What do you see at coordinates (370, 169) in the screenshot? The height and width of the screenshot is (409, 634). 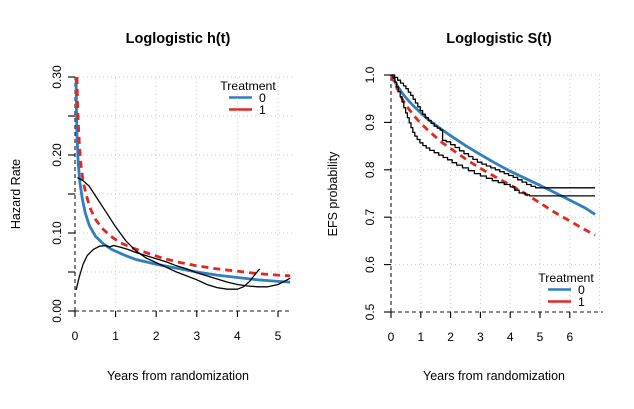 I see `y-tick-label: 0.8` at bounding box center [370, 169].